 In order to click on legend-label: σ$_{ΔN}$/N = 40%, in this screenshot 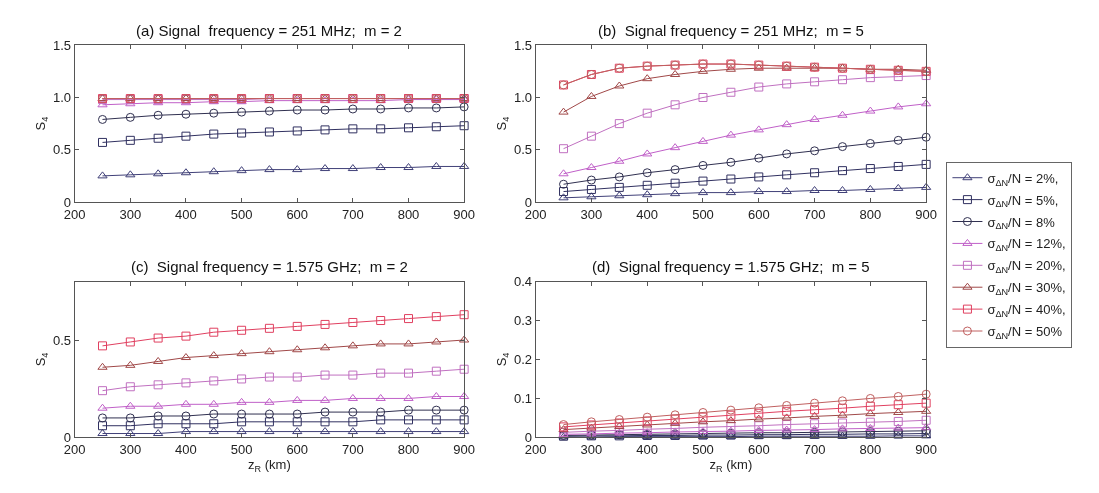, I will do `click(1026, 310)`.